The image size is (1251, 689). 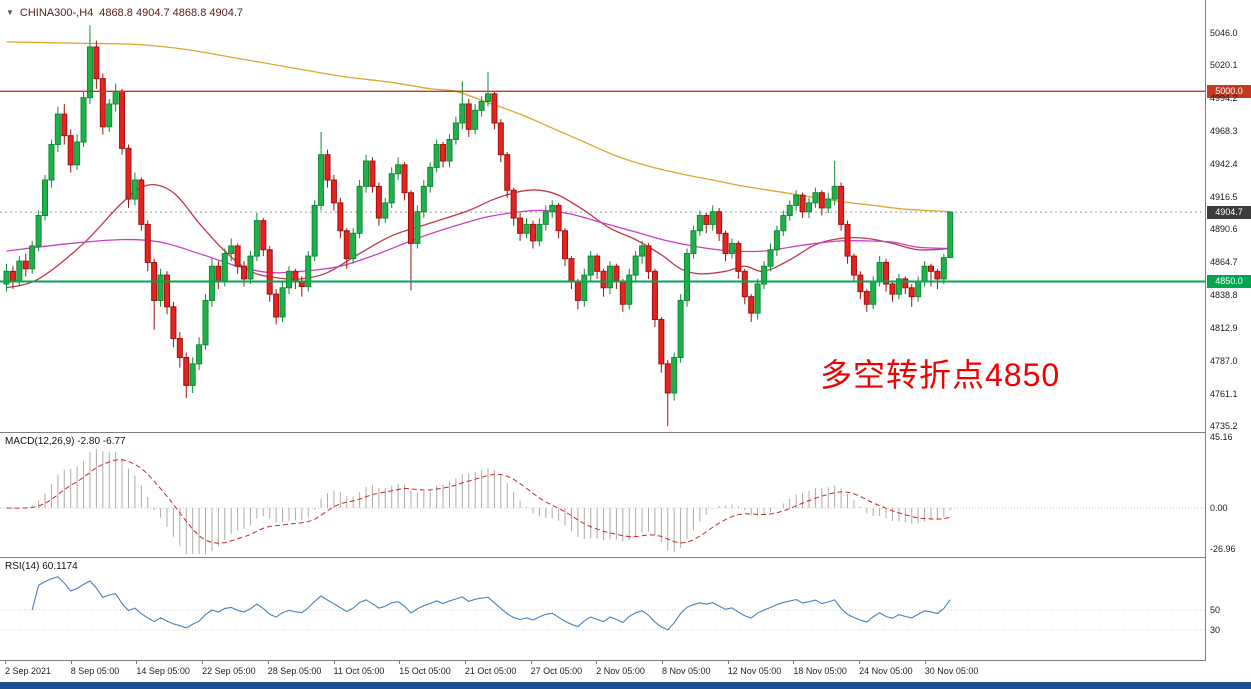 I want to click on price-axis-label: 4890.6, so click(x=1224, y=229).